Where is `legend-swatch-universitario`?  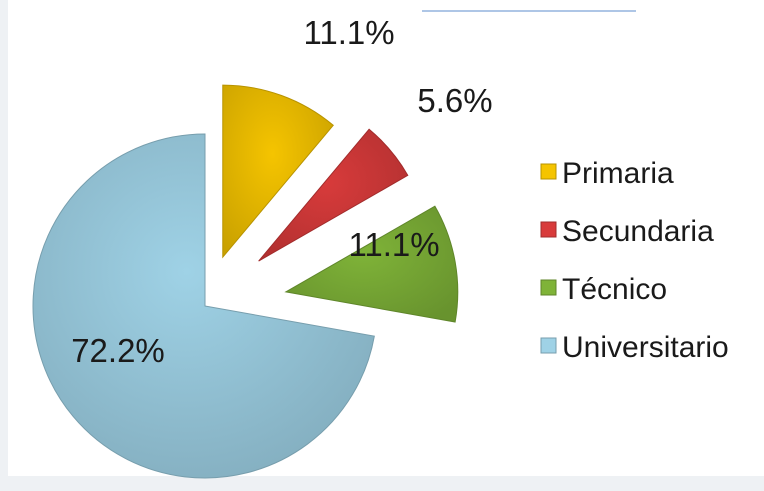
legend-swatch-universitario is located at coordinates (548, 345).